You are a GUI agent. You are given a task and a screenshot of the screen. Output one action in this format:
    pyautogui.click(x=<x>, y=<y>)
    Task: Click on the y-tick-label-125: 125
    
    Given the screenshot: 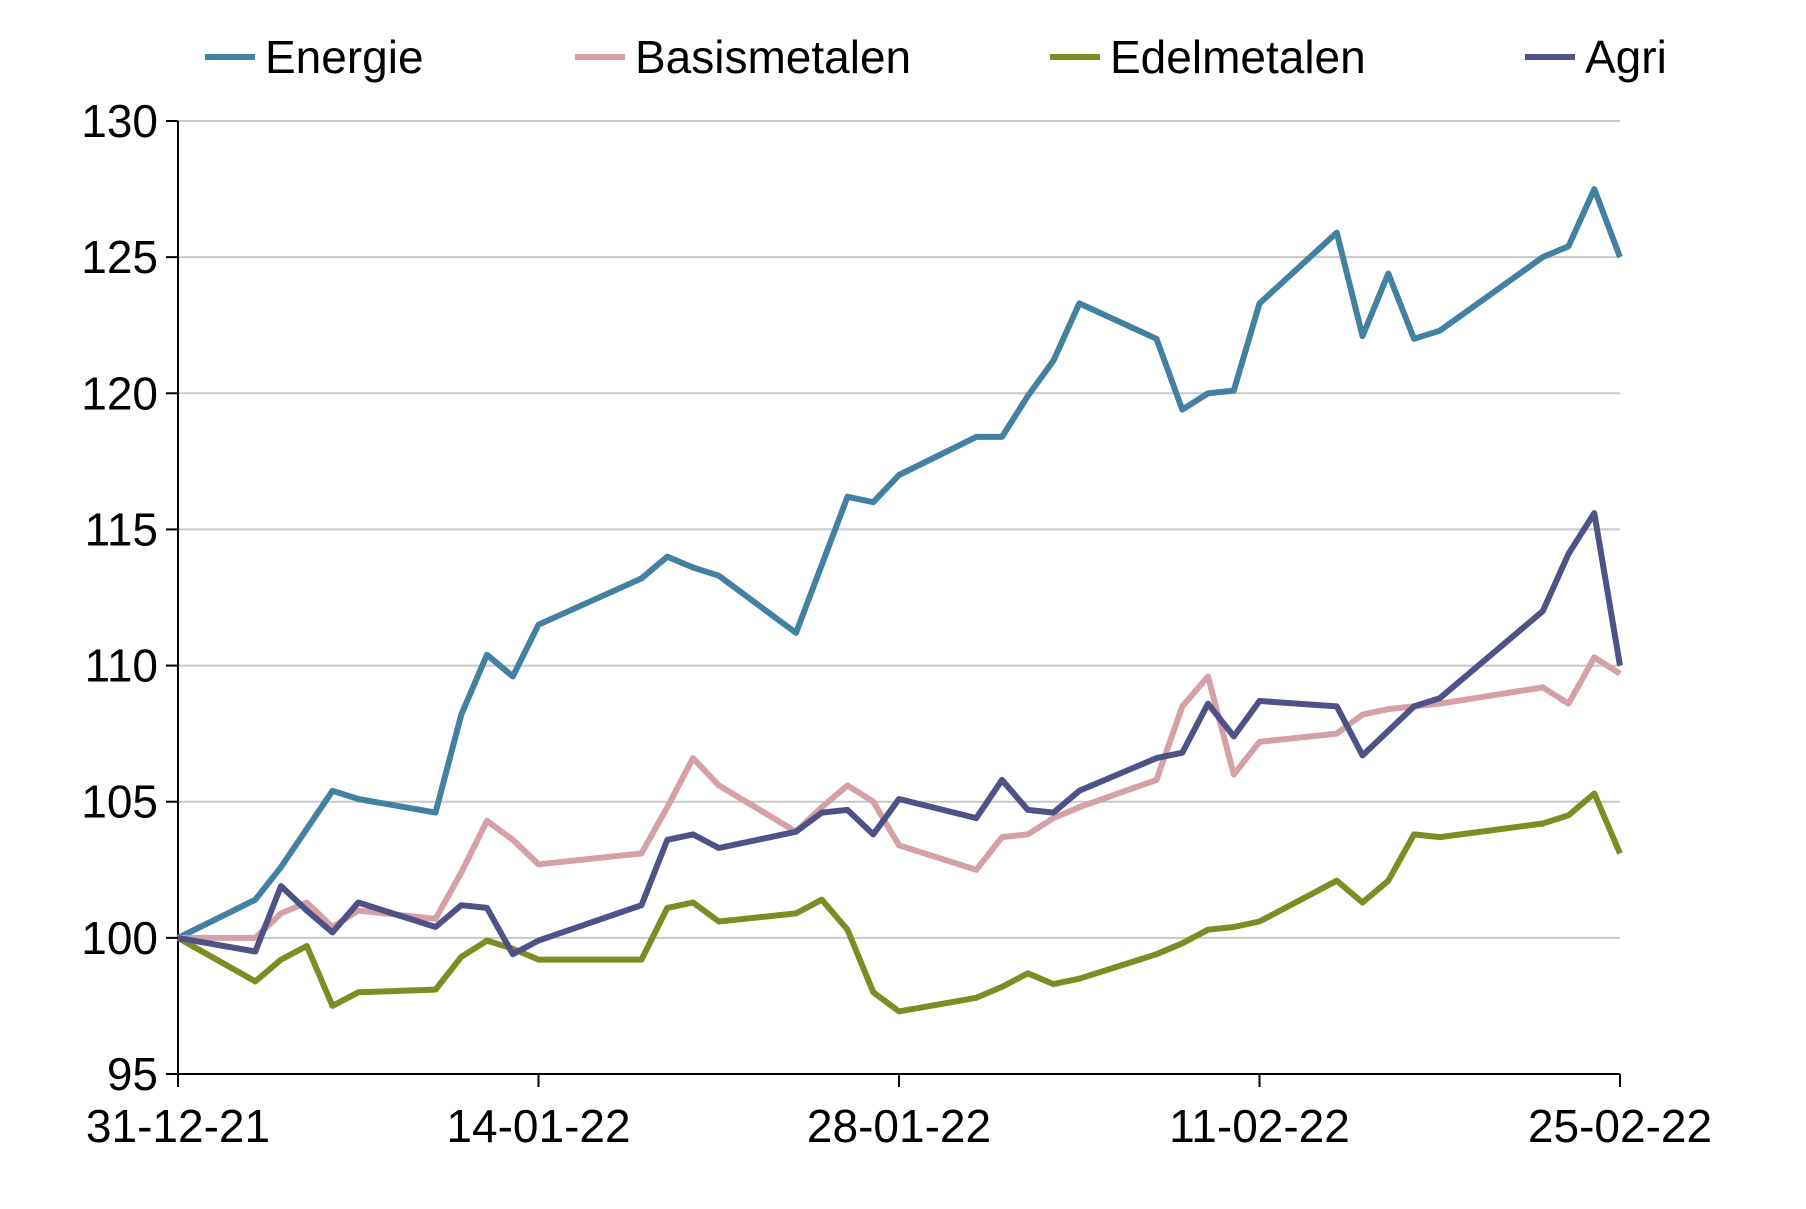 What is the action you would take?
    pyautogui.click(x=119, y=257)
    